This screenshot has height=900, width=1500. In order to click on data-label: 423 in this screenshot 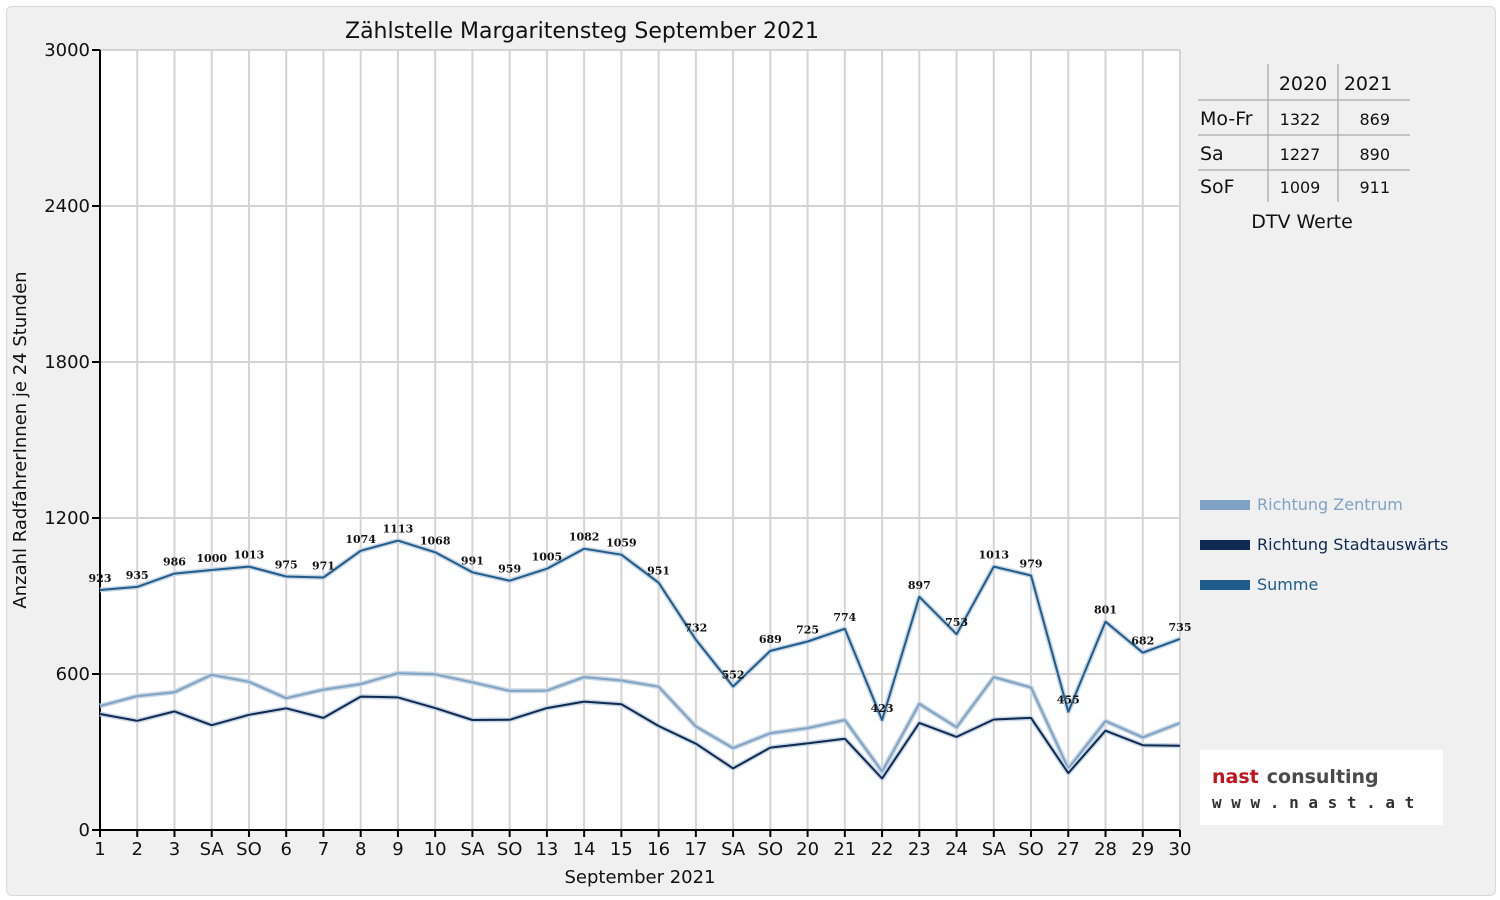, I will do `click(882, 708)`.